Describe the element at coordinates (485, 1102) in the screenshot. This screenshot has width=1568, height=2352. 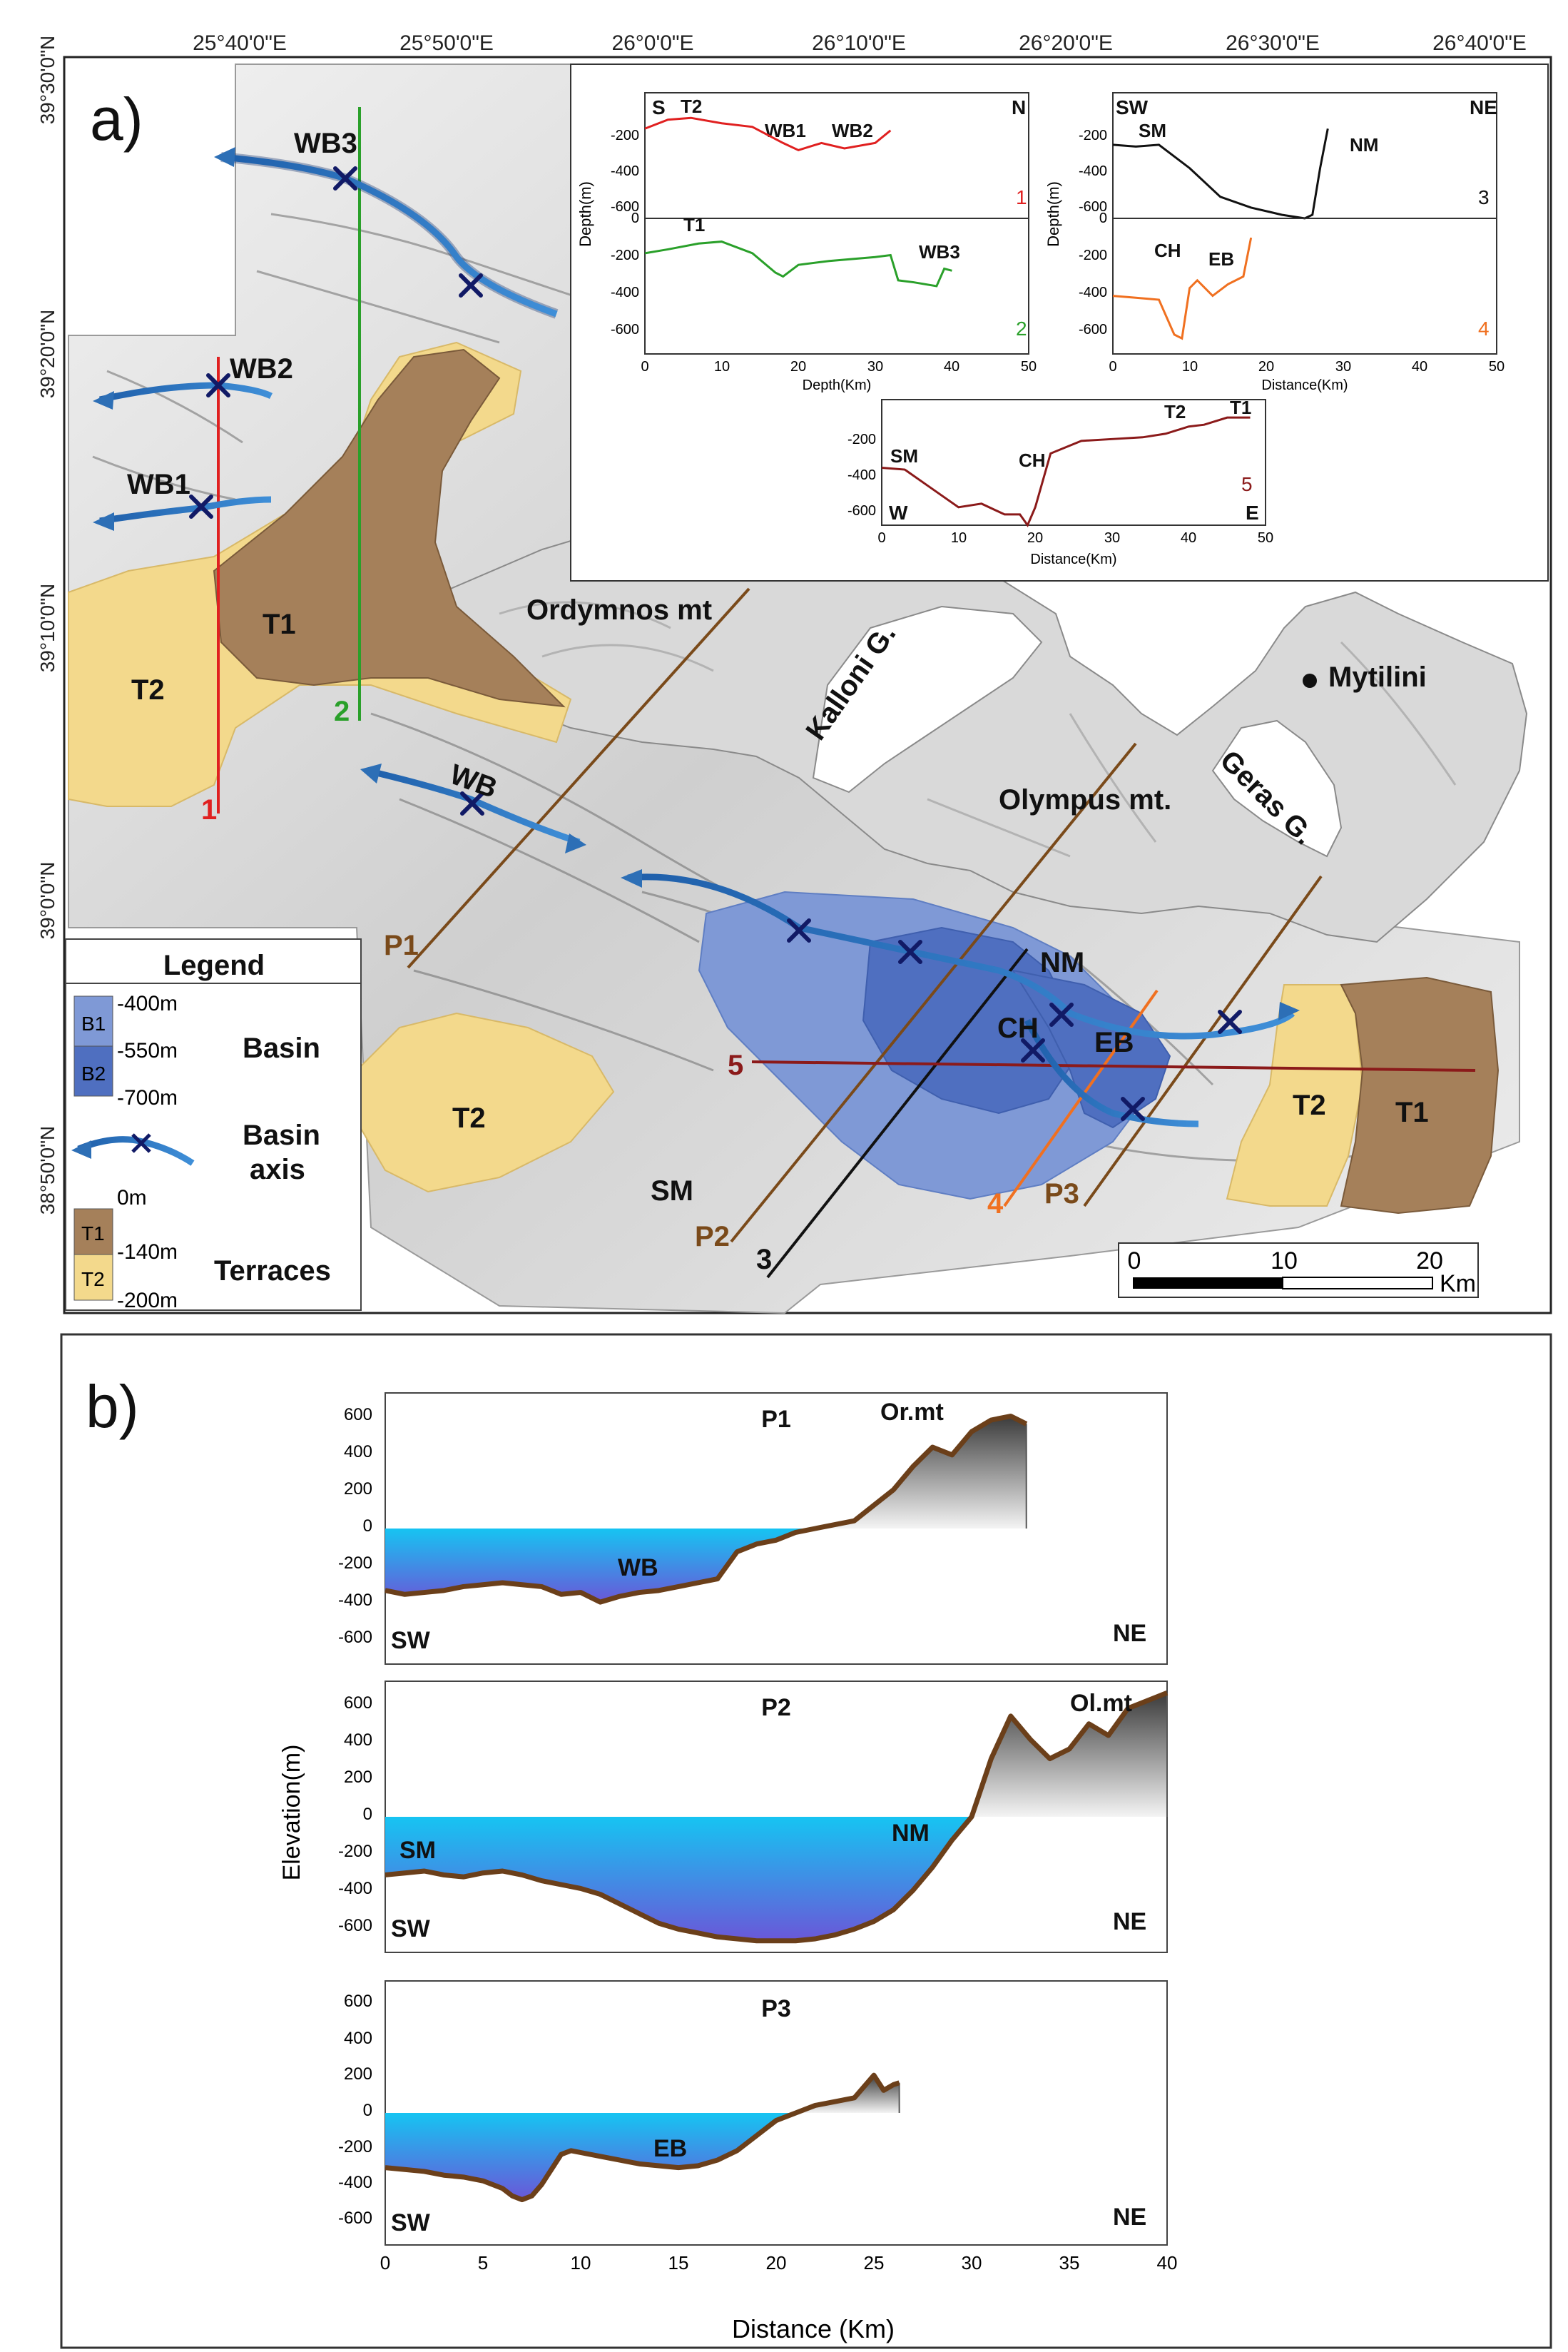
I see `terrace-t2-south` at that location.